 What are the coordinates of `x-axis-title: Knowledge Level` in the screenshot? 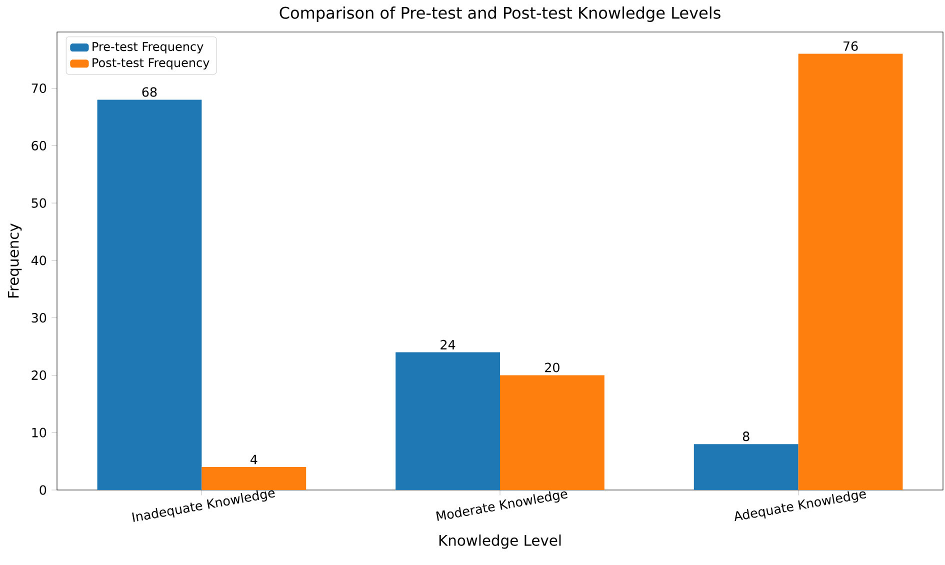 It's located at (500, 541).